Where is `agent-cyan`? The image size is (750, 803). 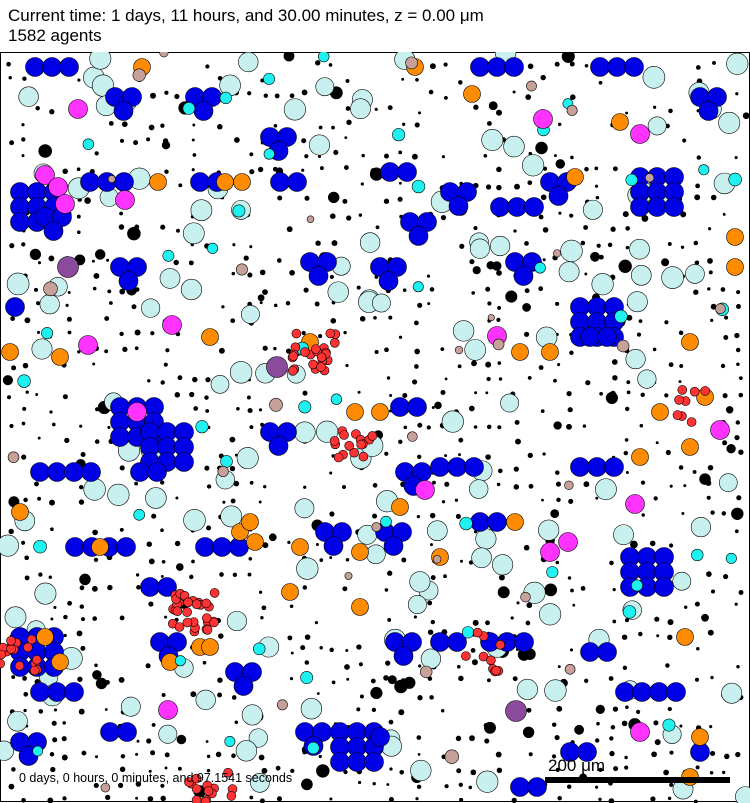 agent-cyan is located at coordinates (225, 98).